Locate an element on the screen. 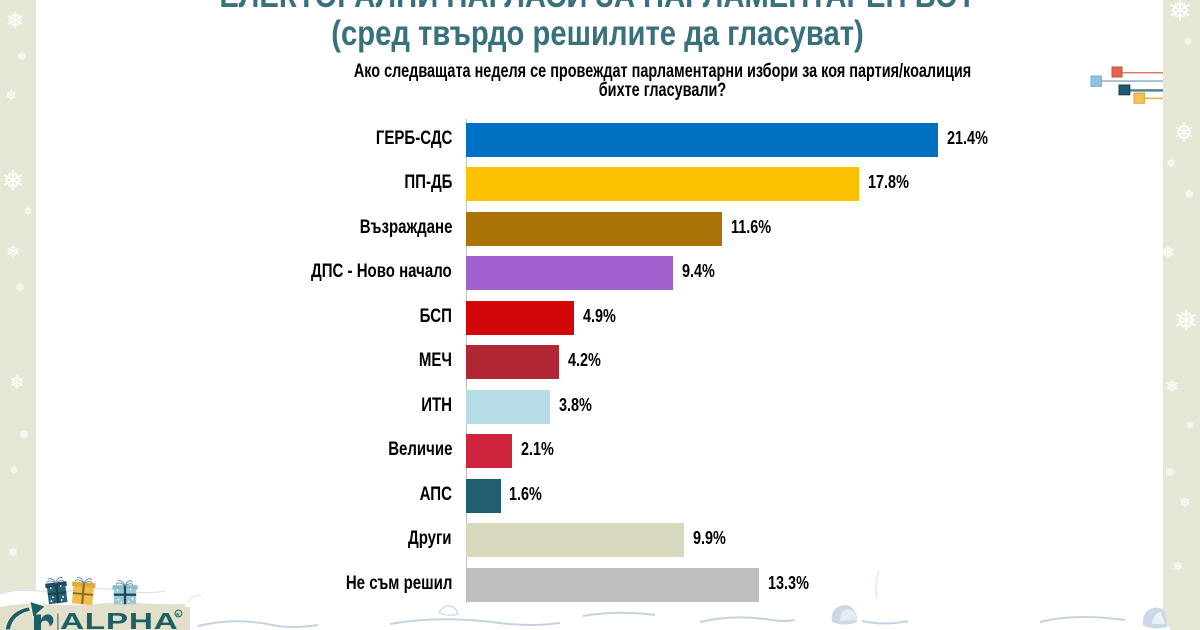  svg-text: ALPHA is located at coordinates (119, 619).